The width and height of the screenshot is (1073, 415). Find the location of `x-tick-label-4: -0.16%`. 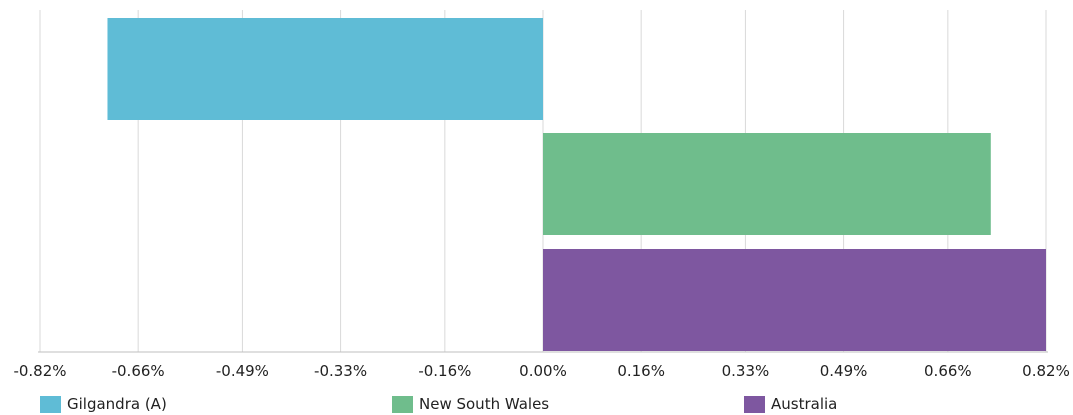

x-tick-label-4: -0.16% is located at coordinates (444, 371).